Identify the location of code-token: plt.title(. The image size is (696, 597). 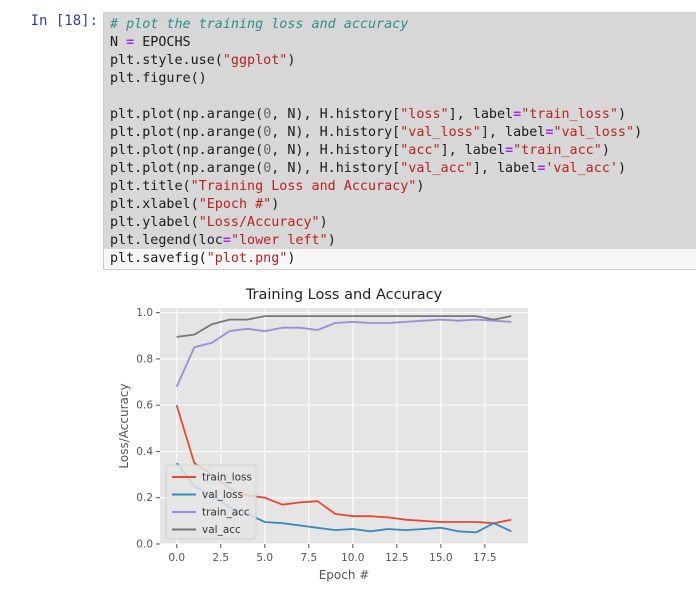
(150, 186).